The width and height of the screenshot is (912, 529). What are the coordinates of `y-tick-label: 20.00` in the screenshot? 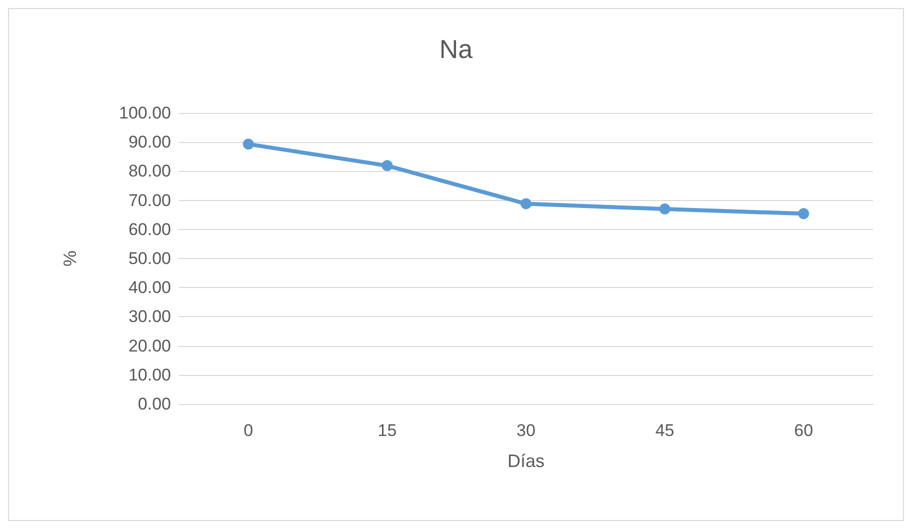 It's located at (149, 346).